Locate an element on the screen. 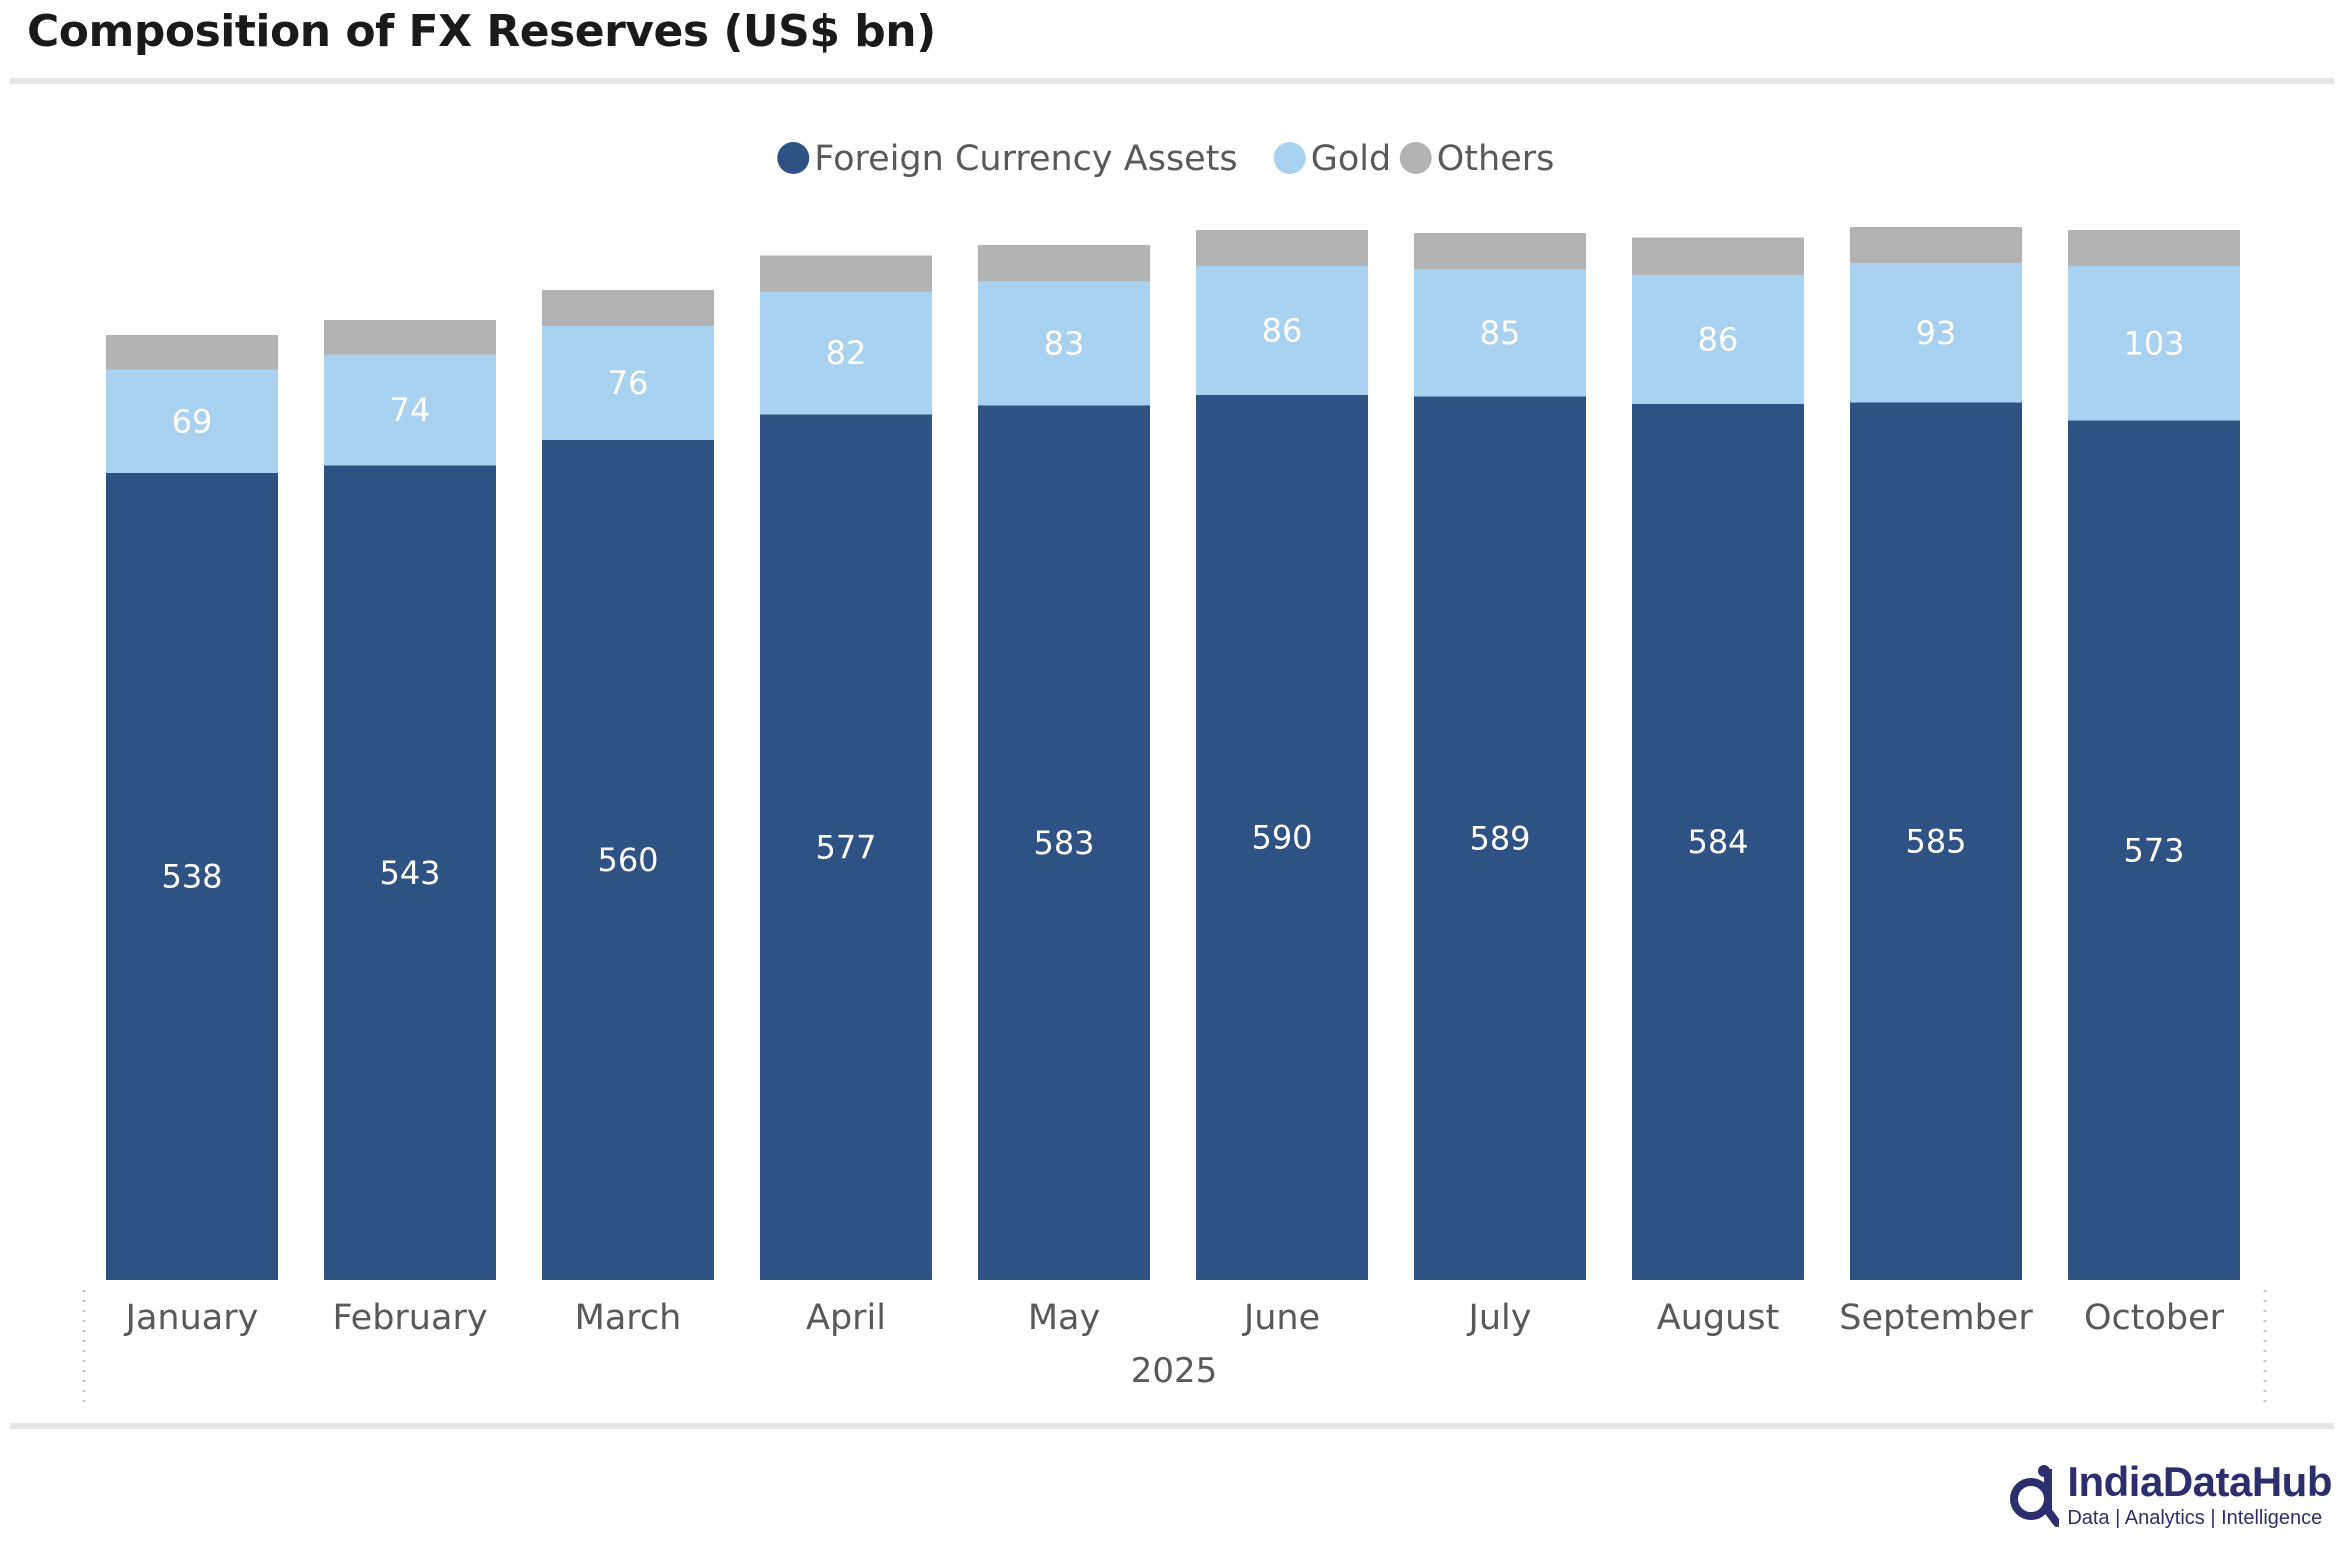 The height and width of the screenshot is (1545, 2344). bar-gold-june is located at coordinates (1282, 330).